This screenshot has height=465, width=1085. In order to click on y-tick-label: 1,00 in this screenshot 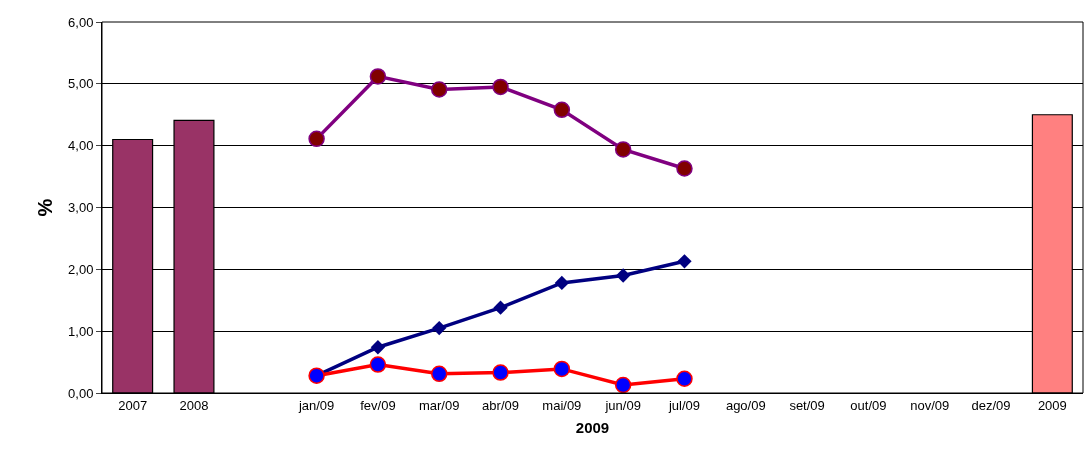, I will do `click(81, 331)`.